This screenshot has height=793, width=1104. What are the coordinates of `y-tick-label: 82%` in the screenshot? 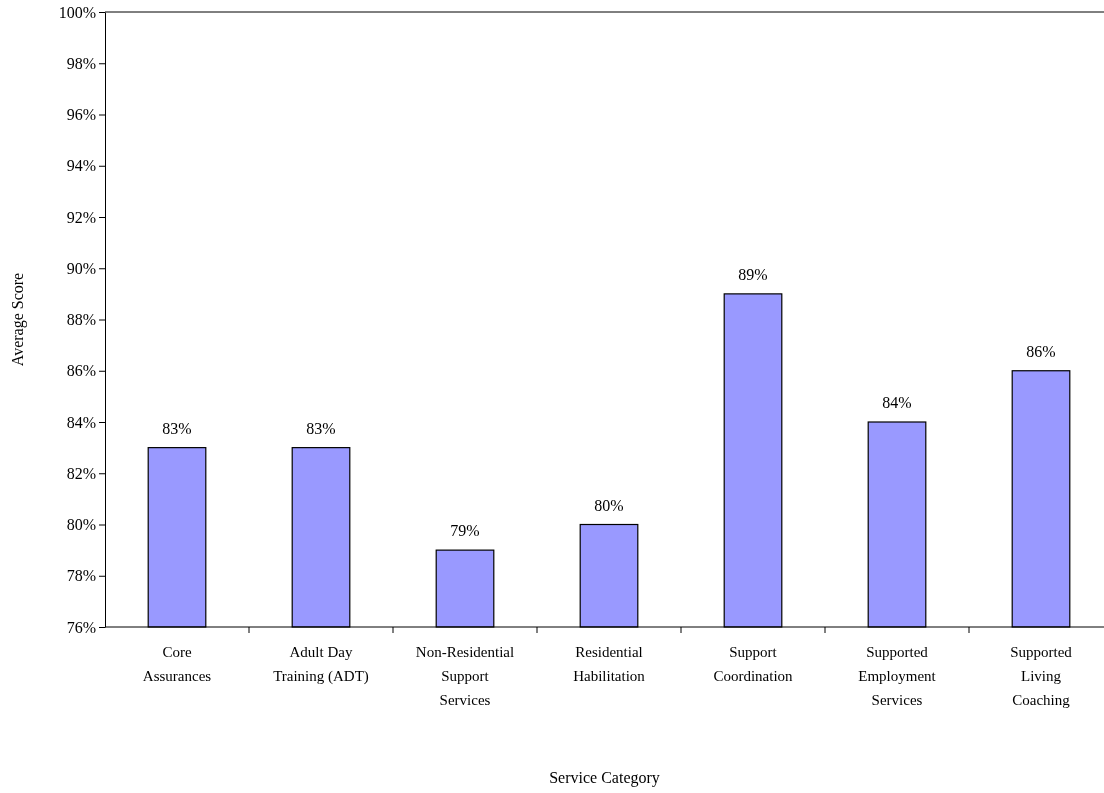 It's located at (81, 473).